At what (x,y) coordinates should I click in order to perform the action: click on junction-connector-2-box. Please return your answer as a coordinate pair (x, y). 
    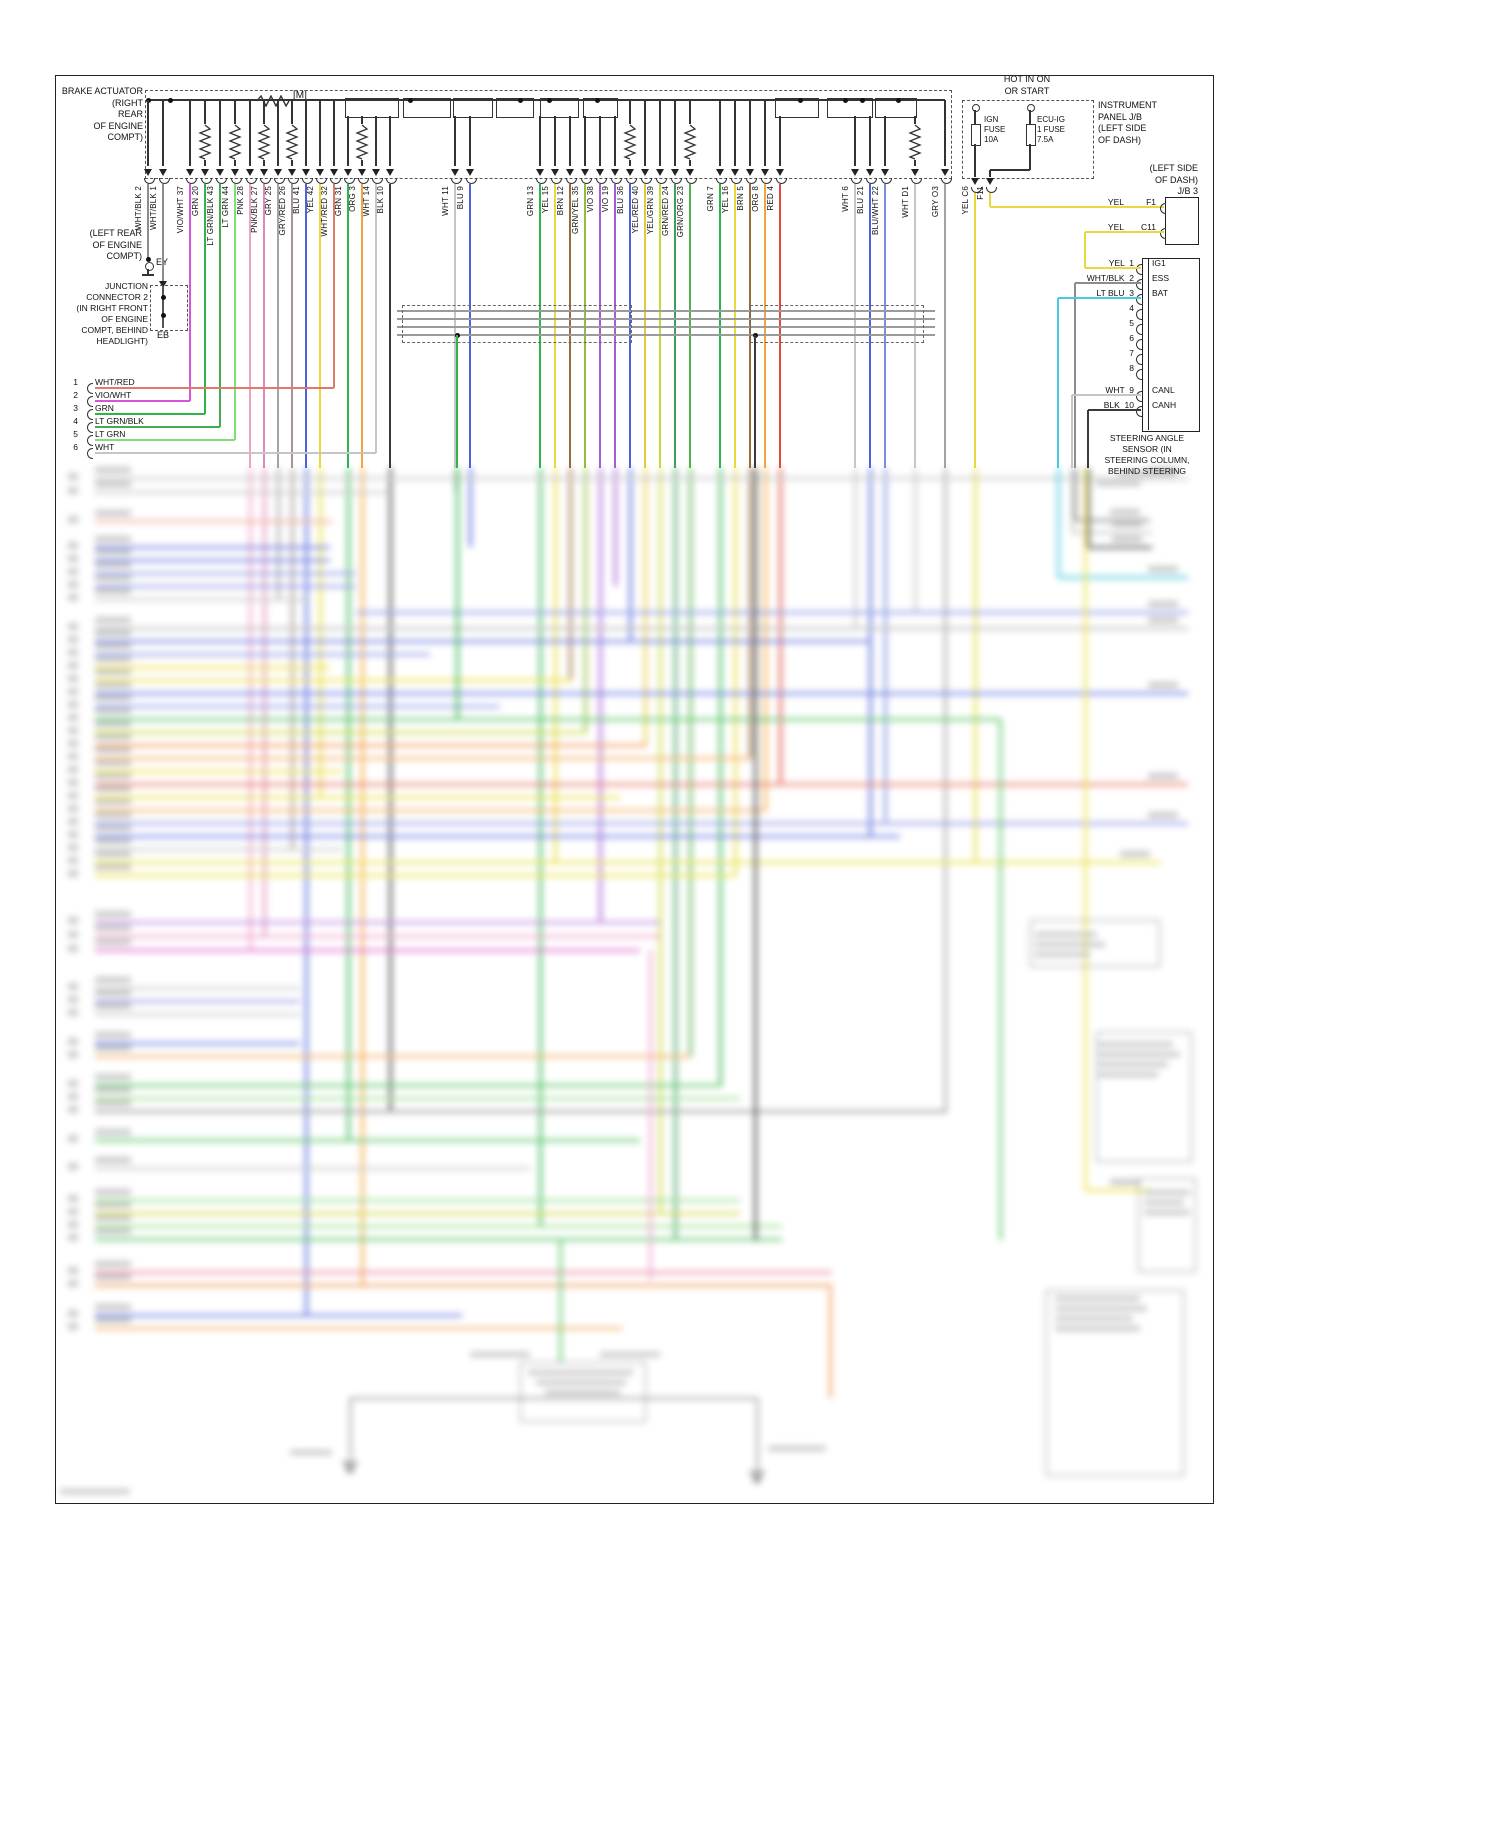
    Looking at the image, I should click on (169, 308).